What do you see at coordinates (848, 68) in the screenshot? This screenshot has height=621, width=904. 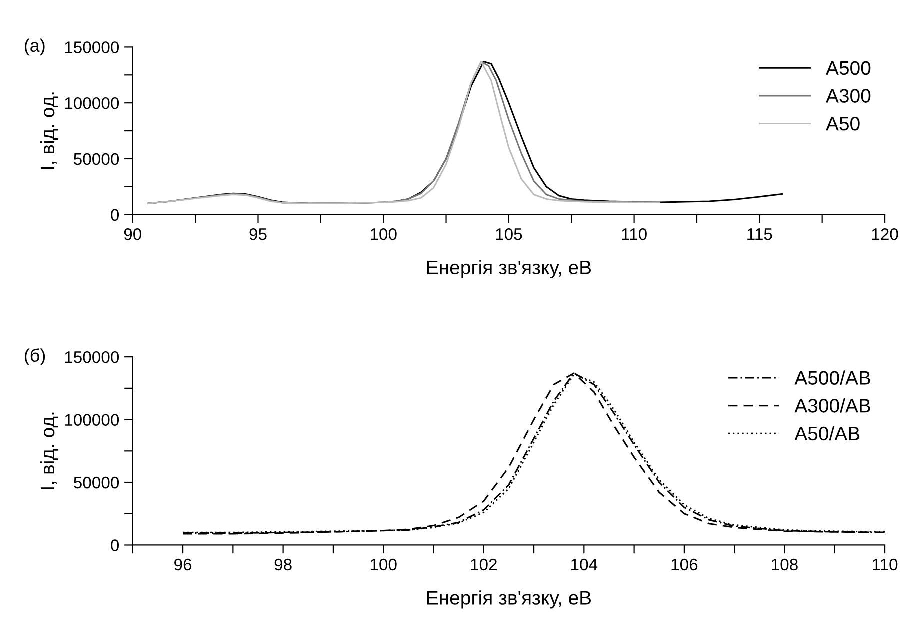 I see `legend-label: A500` at bounding box center [848, 68].